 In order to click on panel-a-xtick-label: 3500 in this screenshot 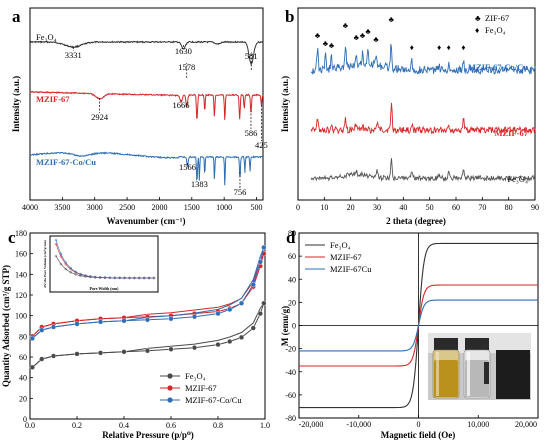, I will do `click(62, 207)`.